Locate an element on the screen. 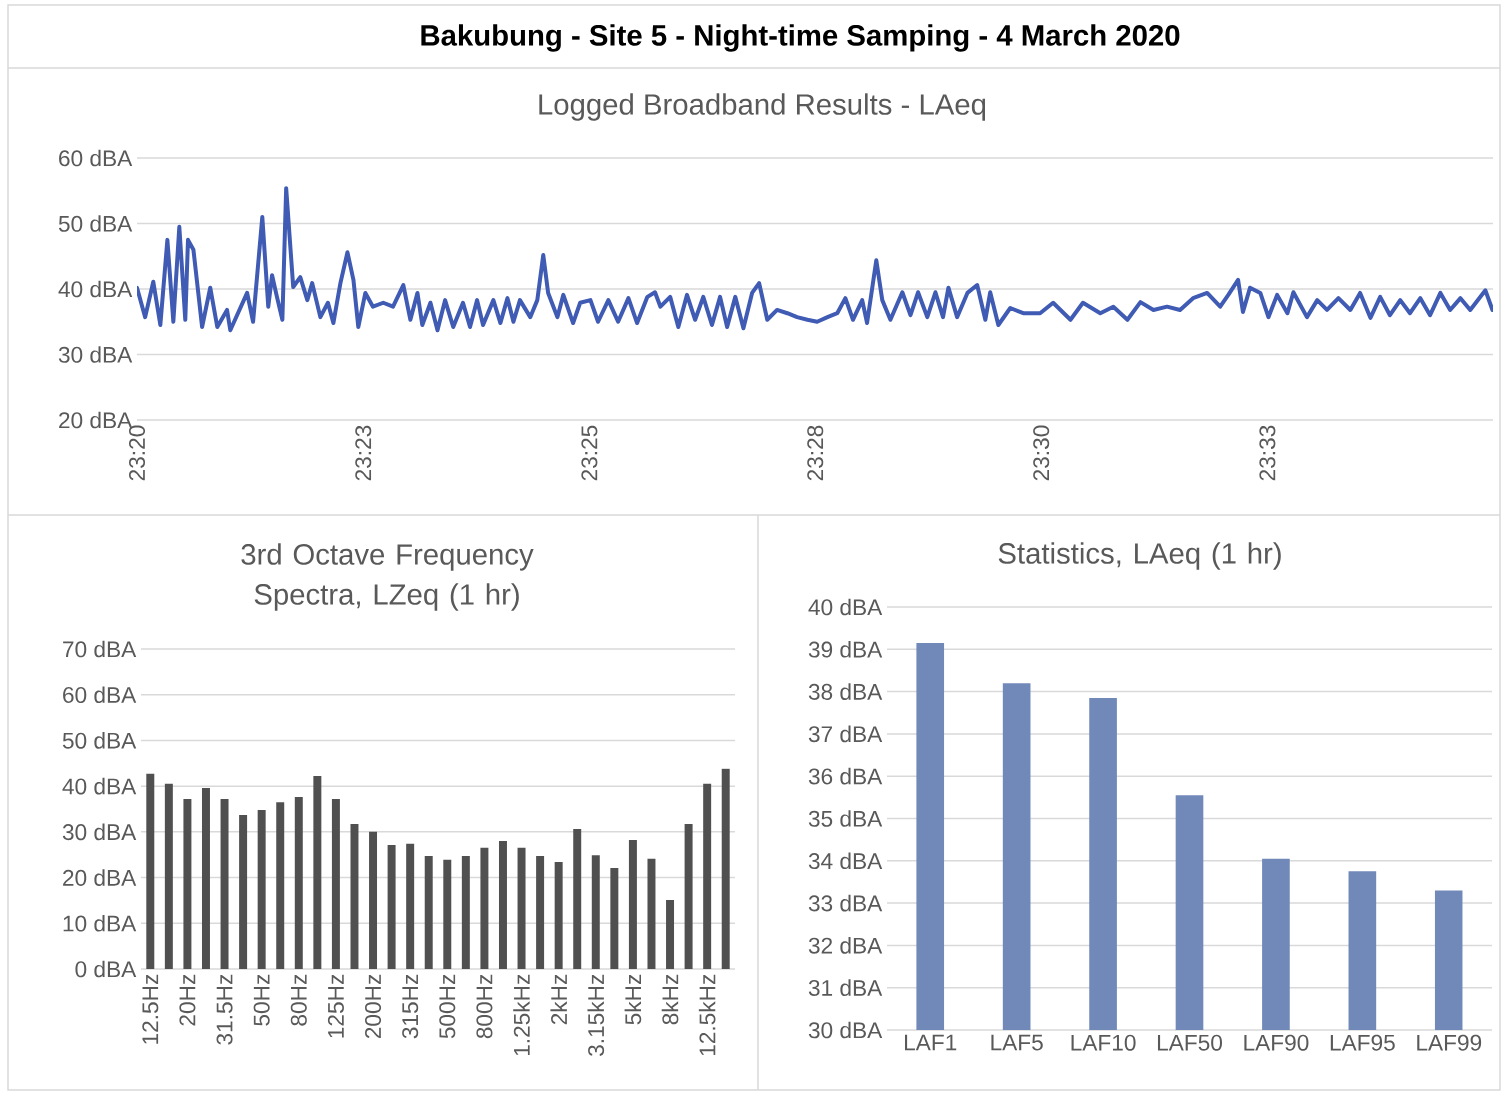 The width and height of the screenshot is (1504, 1093). x-tick-label: 315Hz is located at coordinates (410, 1006).